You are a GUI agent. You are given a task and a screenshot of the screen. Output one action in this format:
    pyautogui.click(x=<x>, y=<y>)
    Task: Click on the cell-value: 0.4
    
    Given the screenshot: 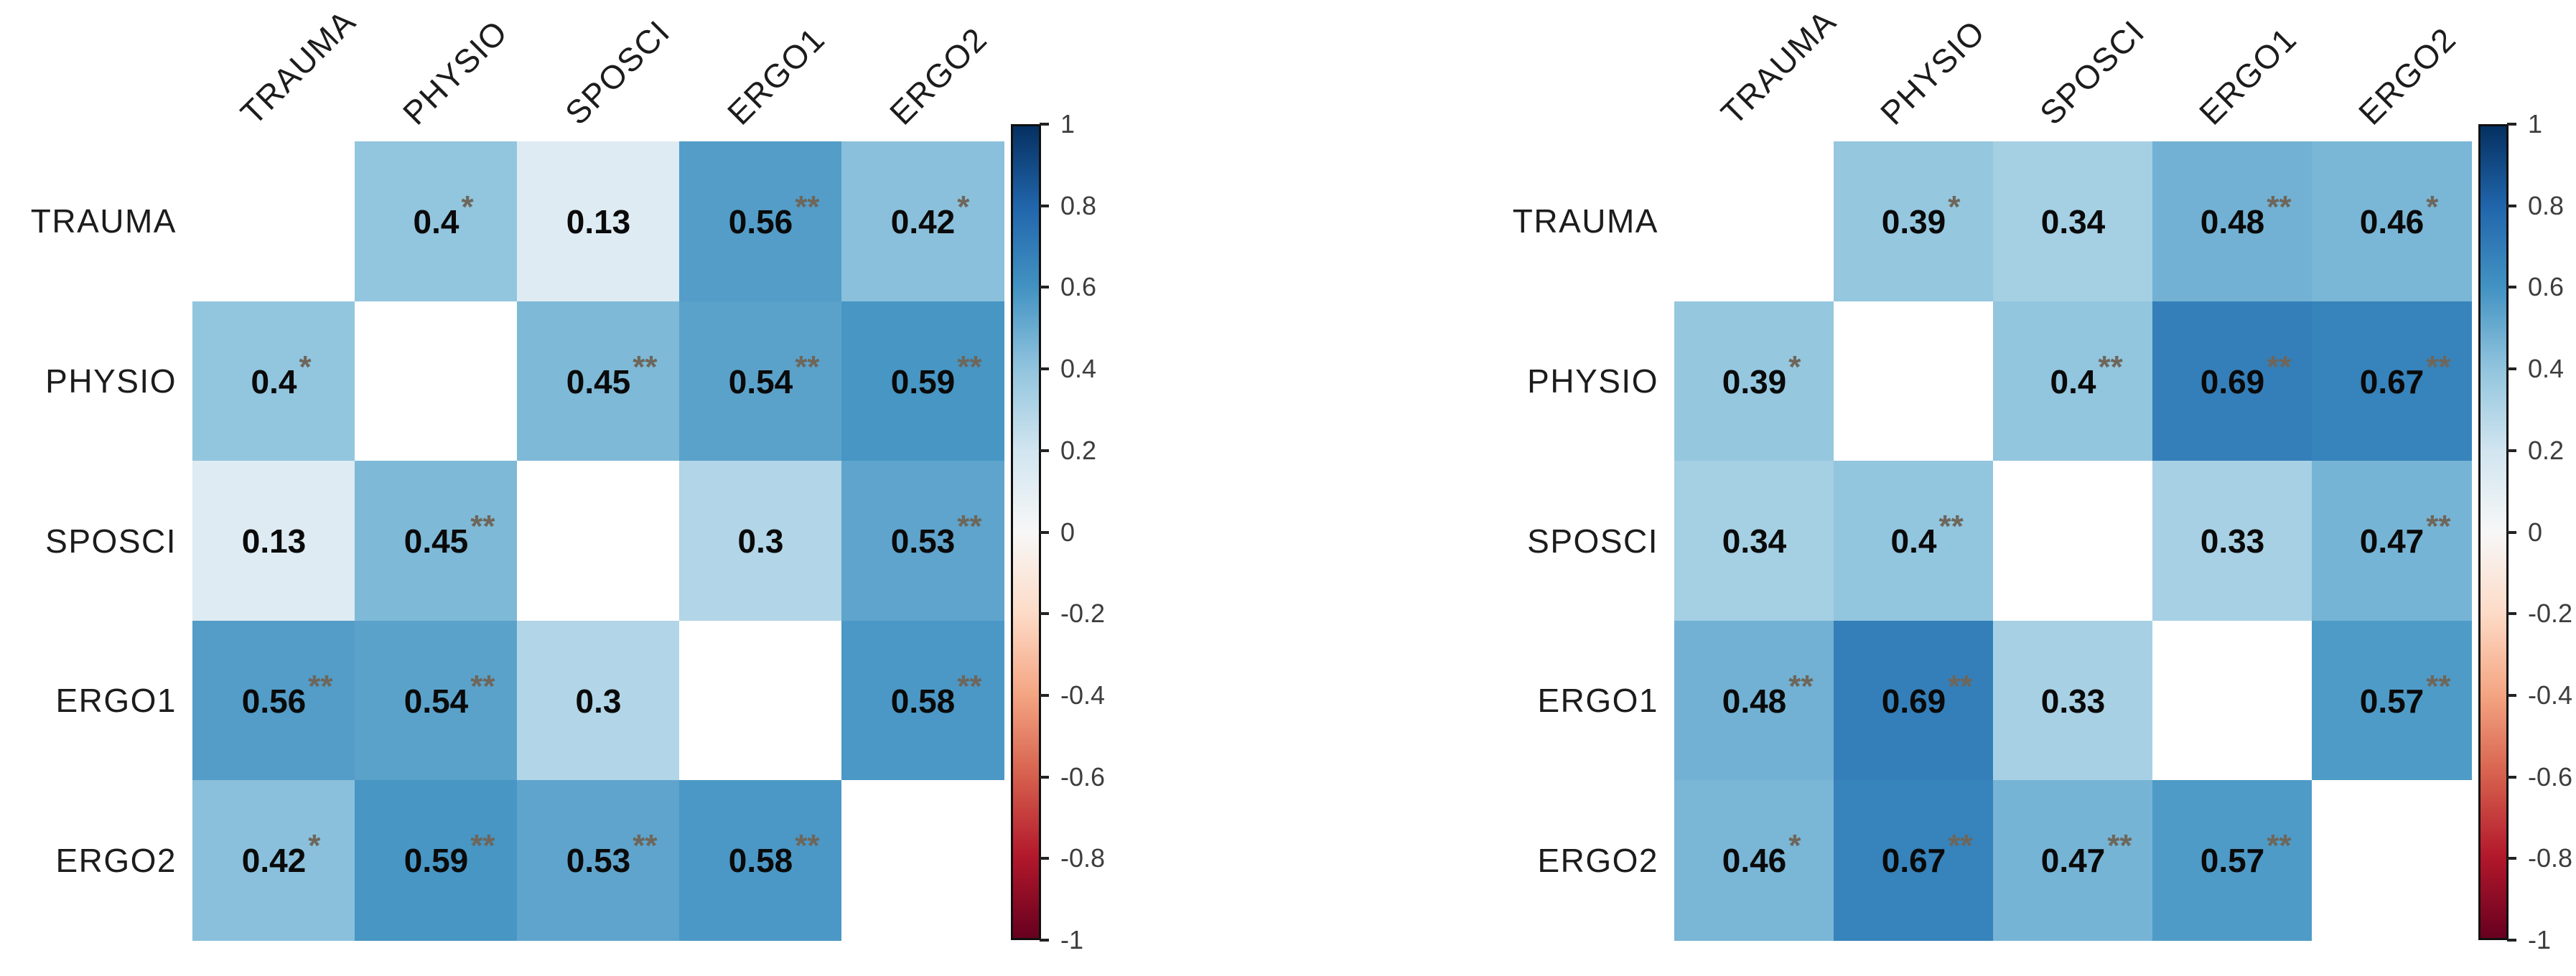 What is the action you would take?
    pyautogui.click(x=1913, y=541)
    